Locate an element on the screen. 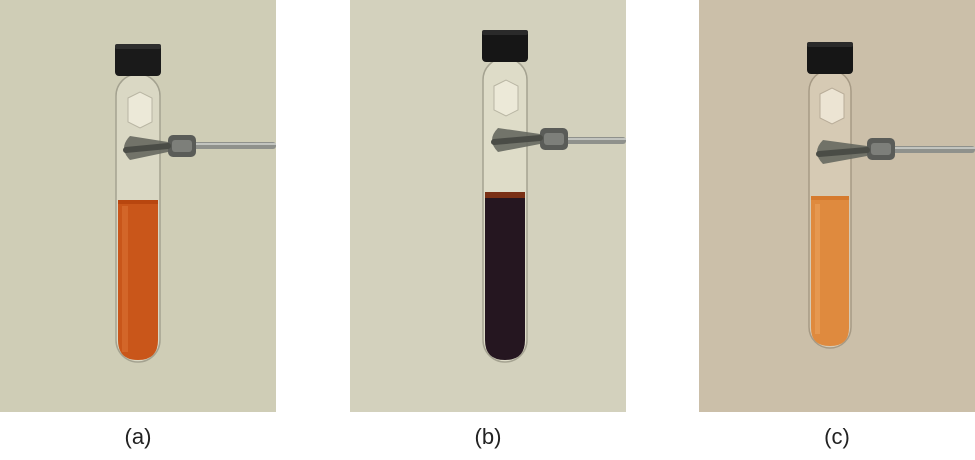  caption-b: (b) is located at coordinates (488, 436).